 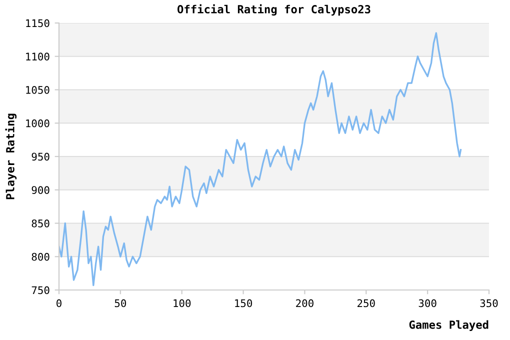 I want to click on y-tick-label: 850, so click(x=41, y=224).